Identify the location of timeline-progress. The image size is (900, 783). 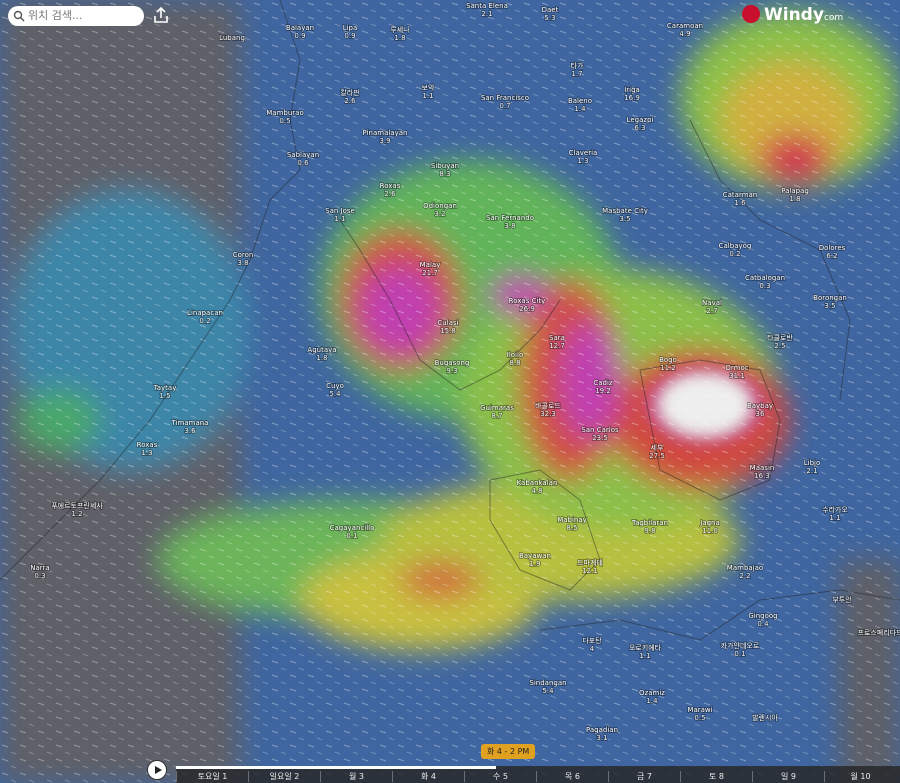
(336, 767).